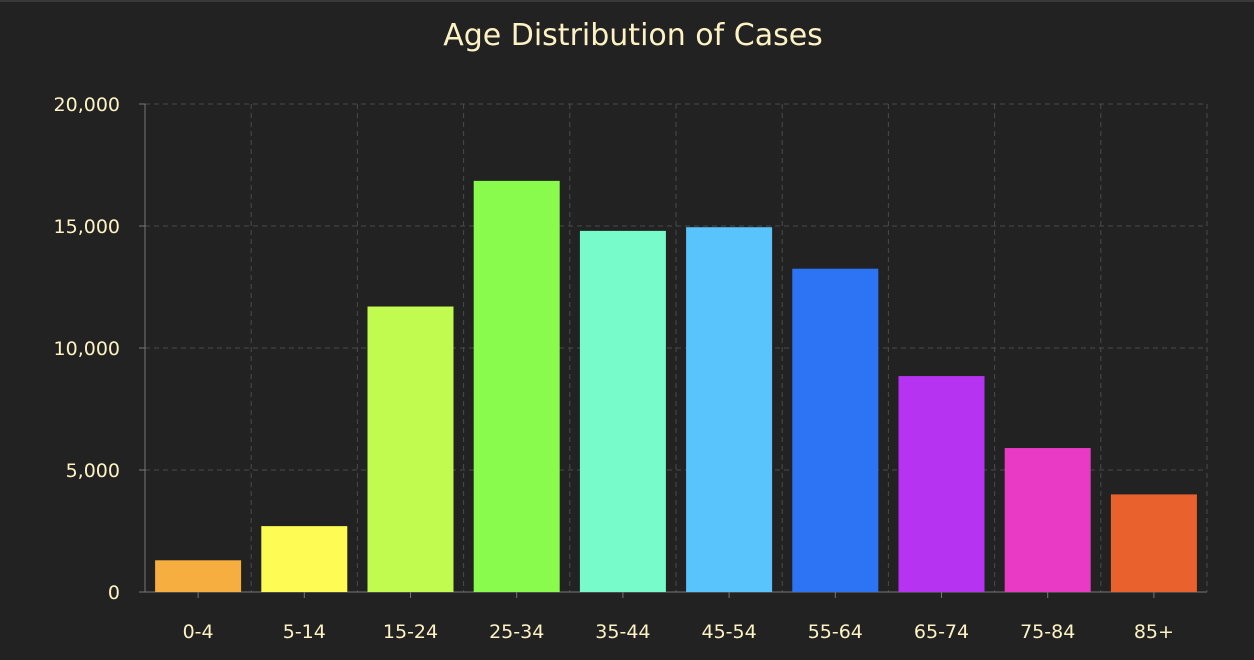 This screenshot has height=660, width=1254. I want to click on x-tick-label: 65-74, so click(941, 632).